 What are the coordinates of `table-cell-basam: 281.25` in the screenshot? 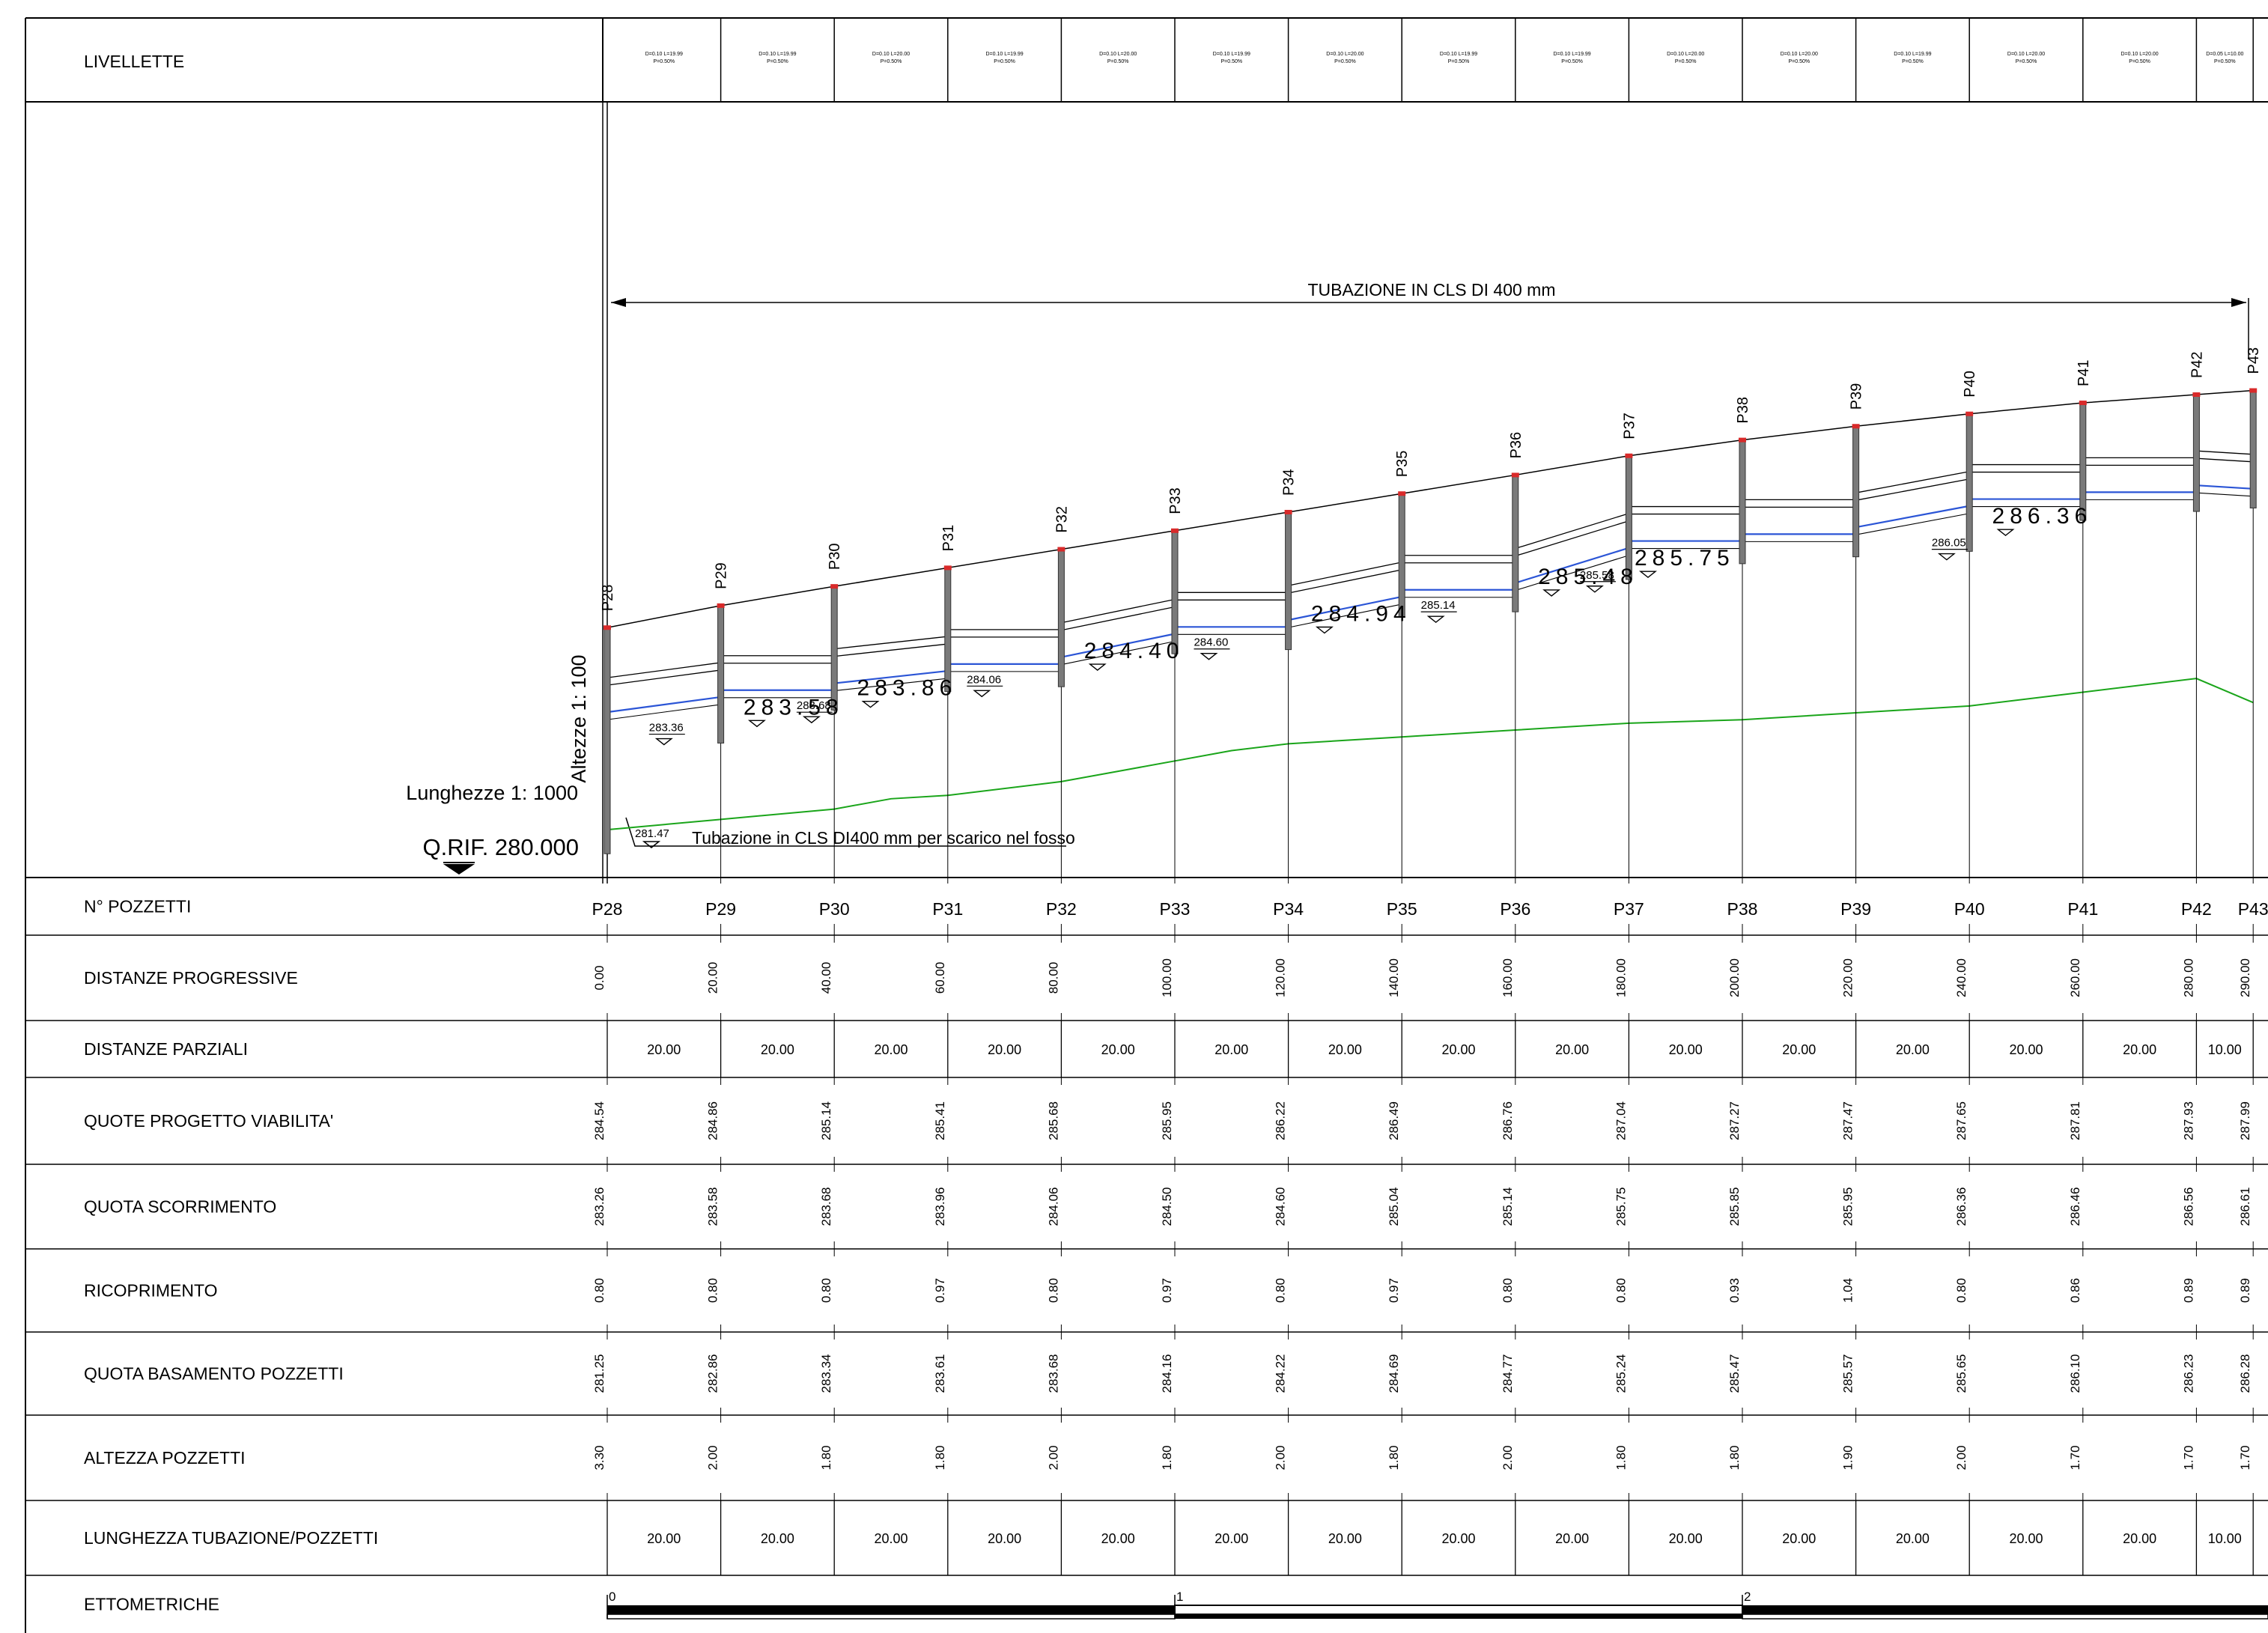 It's located at (599, 1373).